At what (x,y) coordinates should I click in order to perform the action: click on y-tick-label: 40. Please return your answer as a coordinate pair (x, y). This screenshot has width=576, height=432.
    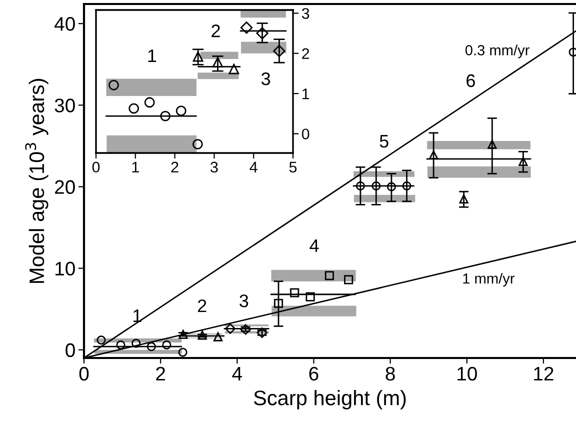
    Looking at the image, I should click on (64, 24).